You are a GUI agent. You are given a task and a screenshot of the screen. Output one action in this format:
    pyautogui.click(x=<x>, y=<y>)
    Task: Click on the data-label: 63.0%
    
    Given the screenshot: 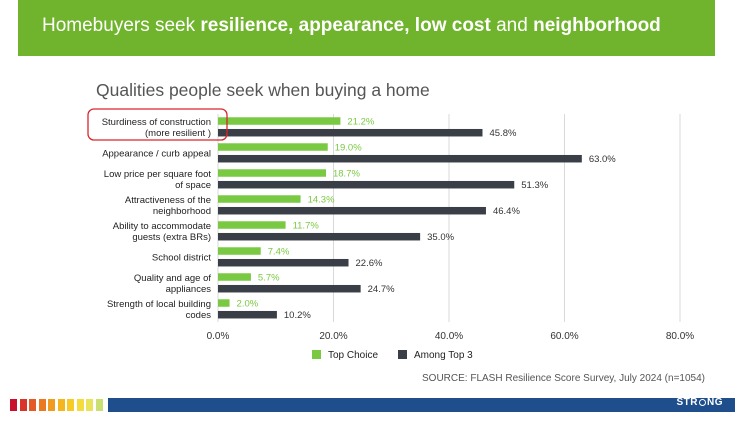 What is the action you would take?
    pyautogui.click(x=602, y=159)
    